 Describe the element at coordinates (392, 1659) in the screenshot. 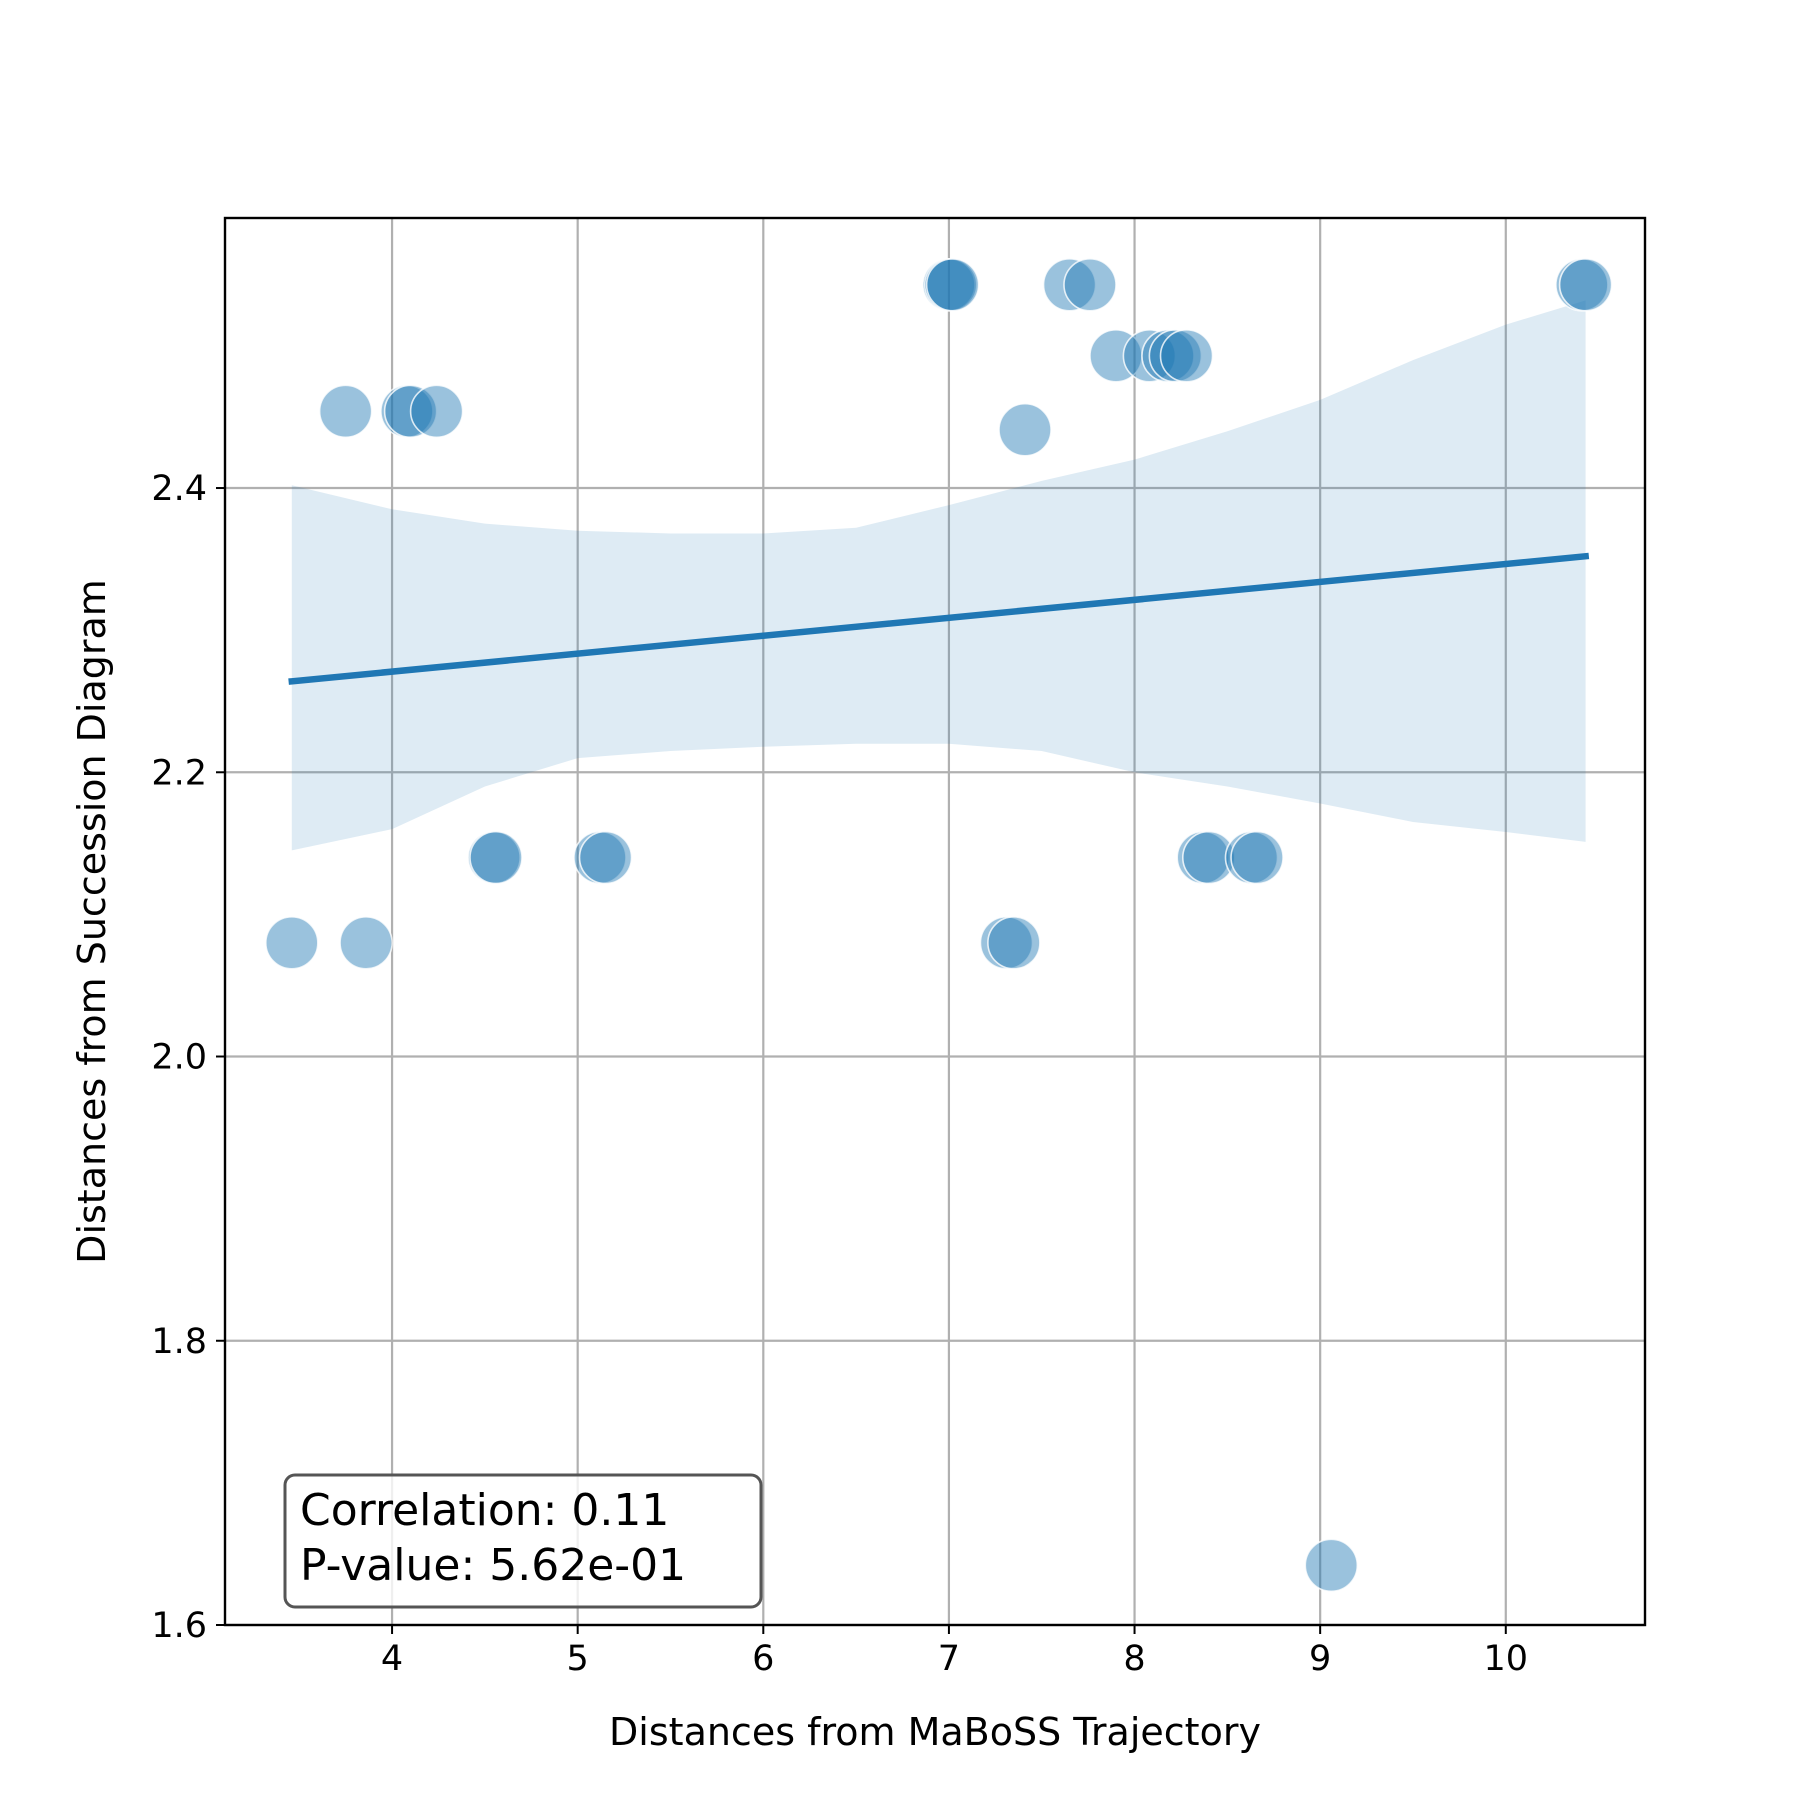

I see `x-tick-label: 4` at that location.